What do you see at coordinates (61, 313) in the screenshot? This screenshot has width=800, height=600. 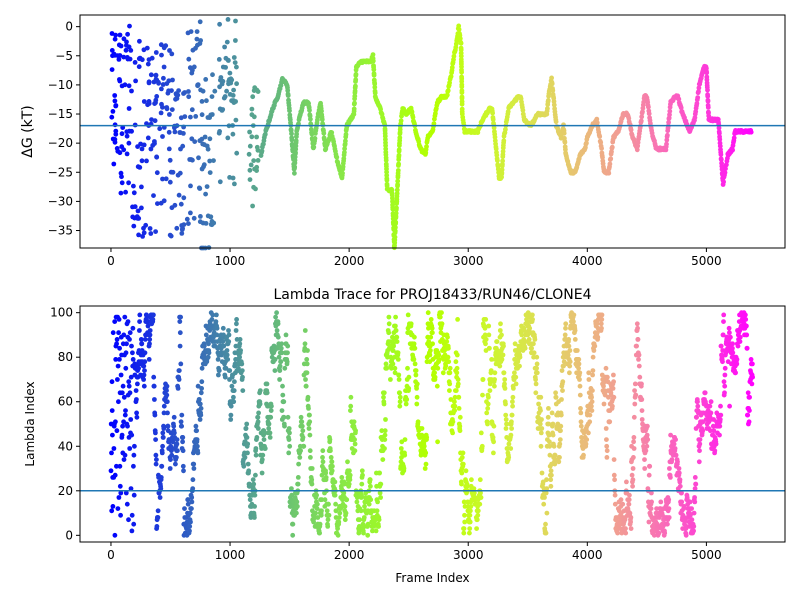 I see `lambda-y-tick-label: 100` at bounding box center [61, 313].